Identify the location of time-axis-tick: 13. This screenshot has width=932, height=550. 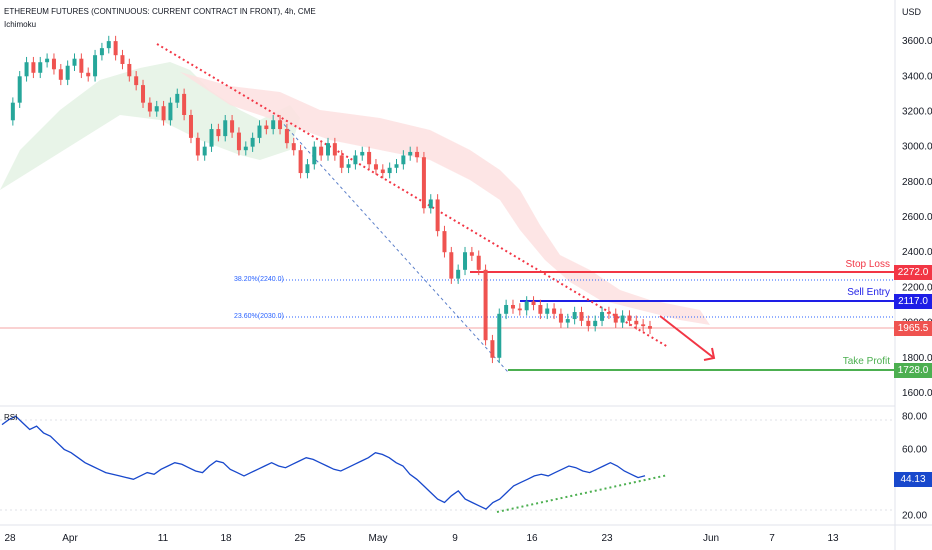
(833, 538).